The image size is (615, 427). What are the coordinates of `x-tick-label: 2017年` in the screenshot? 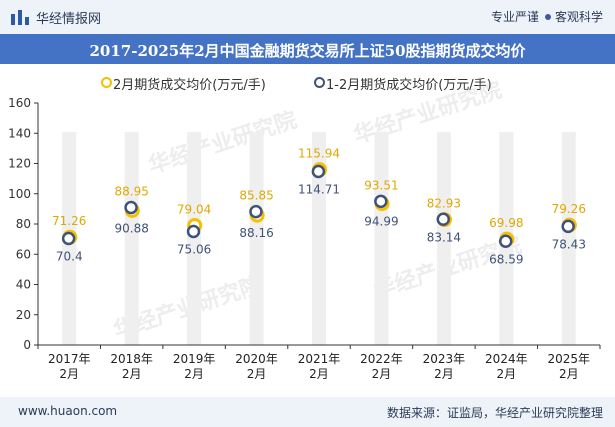 It's located at (69, 359).